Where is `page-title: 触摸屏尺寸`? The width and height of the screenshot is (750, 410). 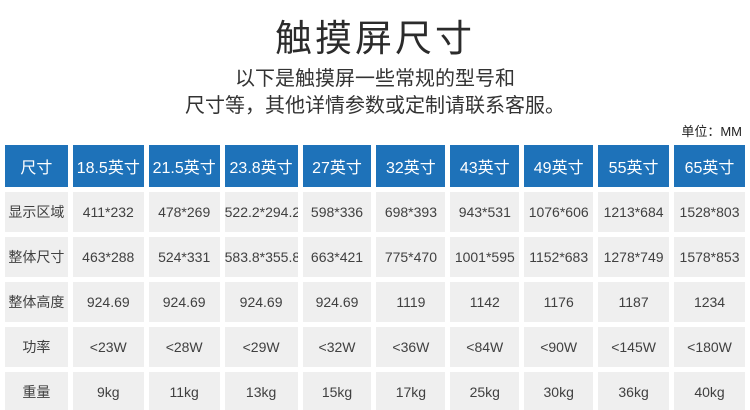 page-title: 触摸屏尺寸 is located at coordinates (375, 38).